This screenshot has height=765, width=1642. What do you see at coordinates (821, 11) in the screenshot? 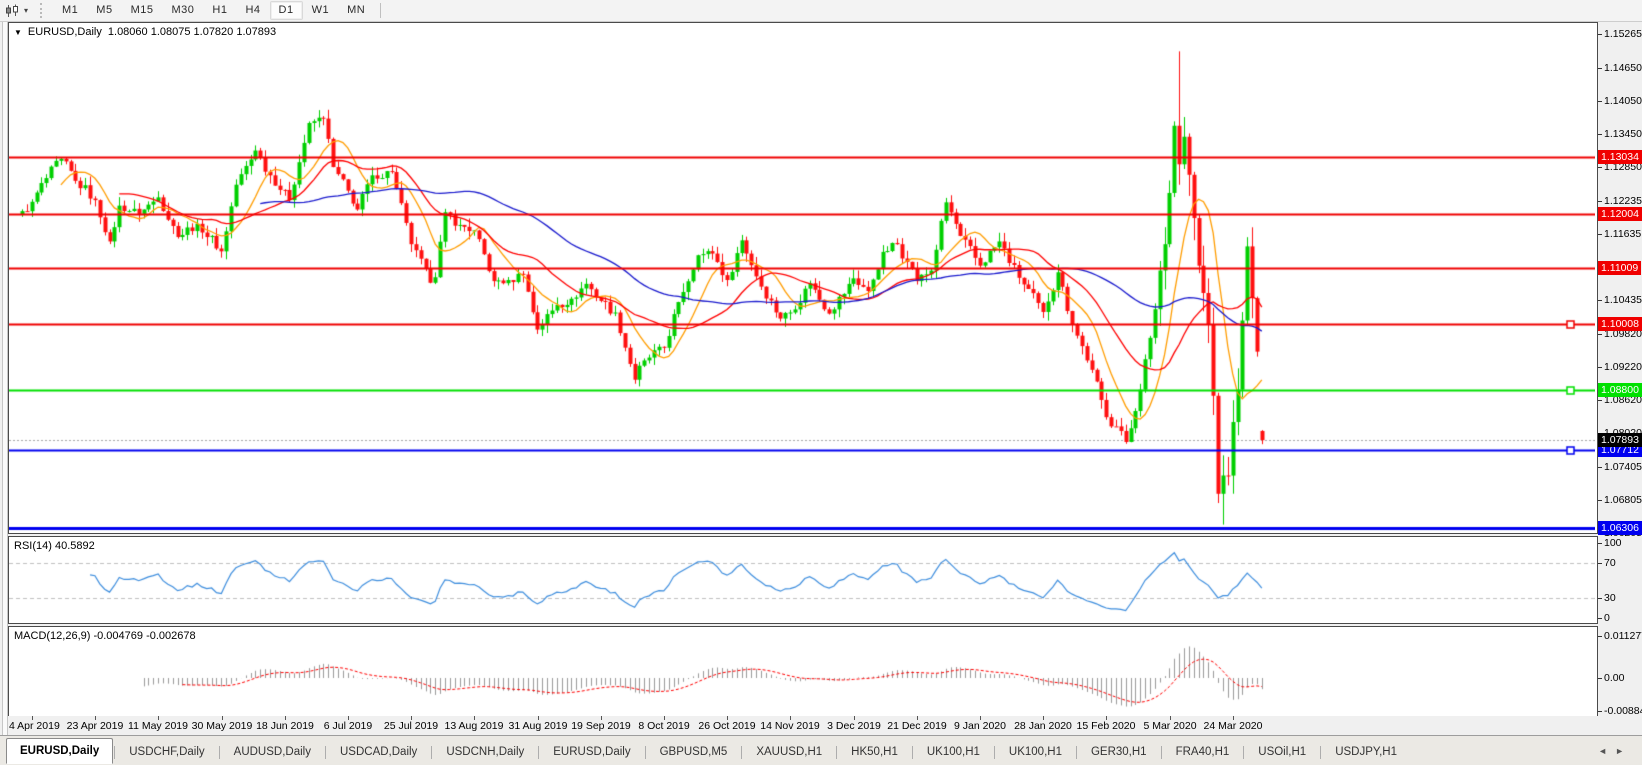
I see `timeframe-toolbar: ▾ M1 M5 M15 M30 H1 H4 D1 W1 MN` at bounding box center [821, 11].